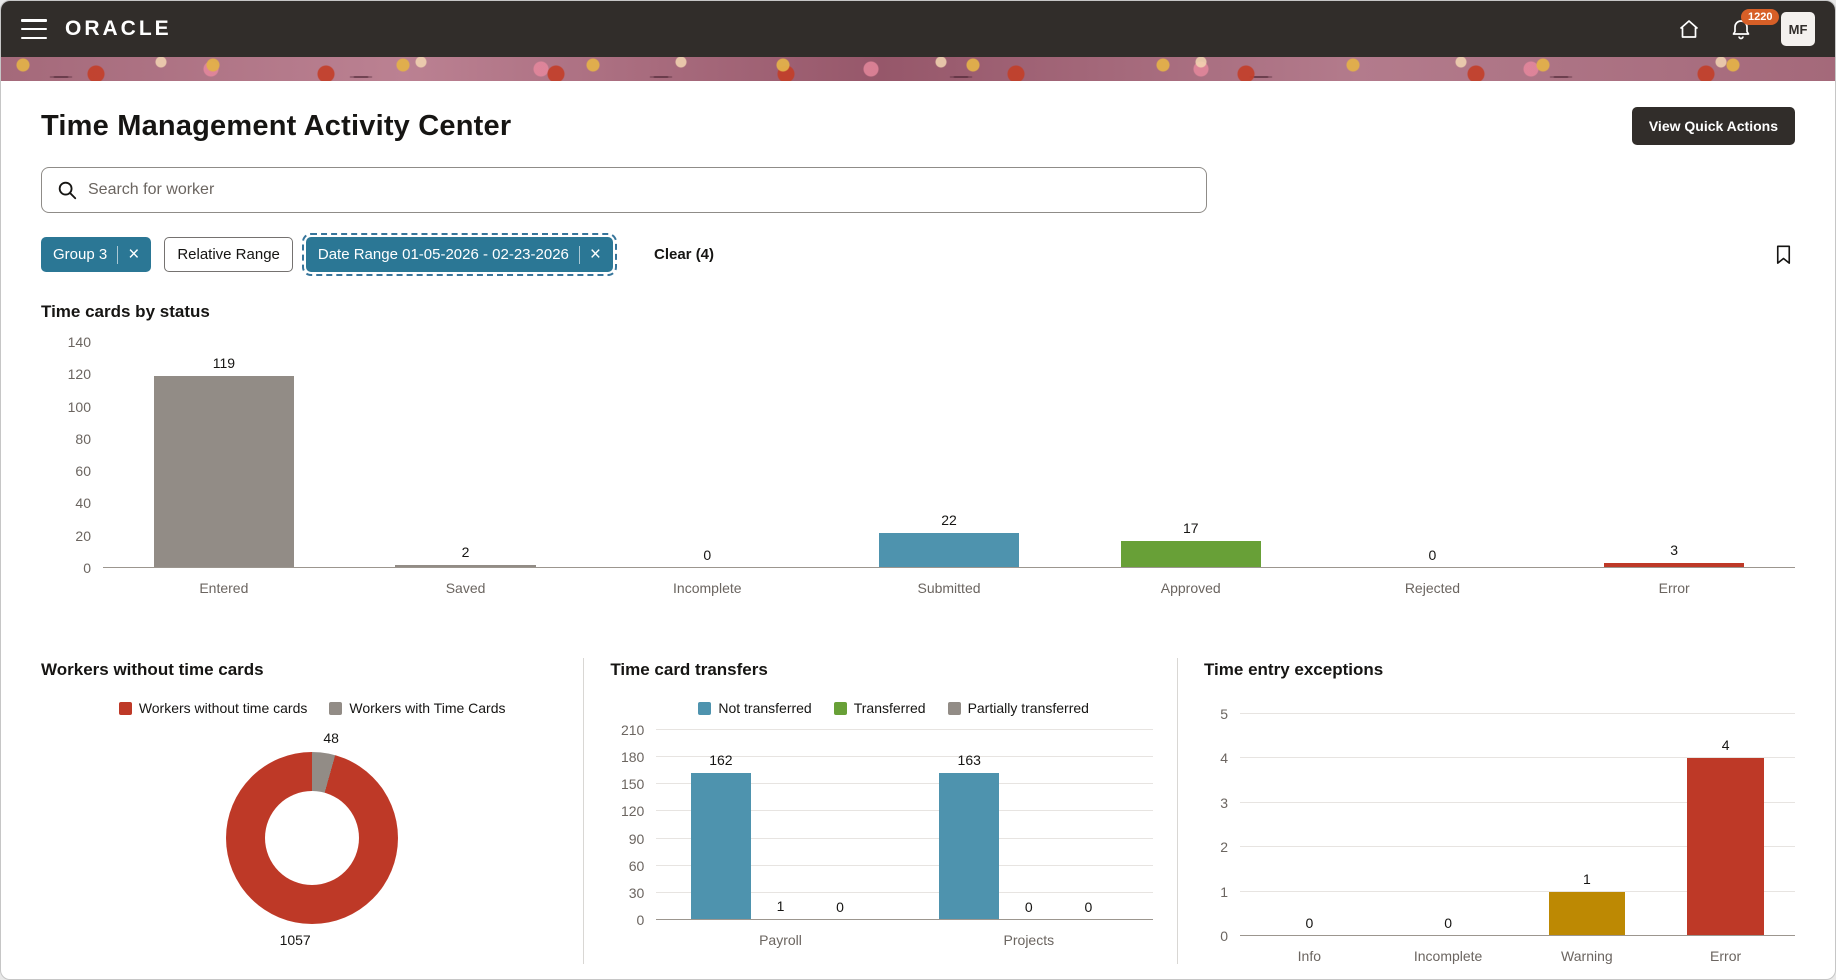 Image resolution: width=1836 pixels, height=980 pixels. I want to click on x-category-label: Approved, so click(1190, 588).